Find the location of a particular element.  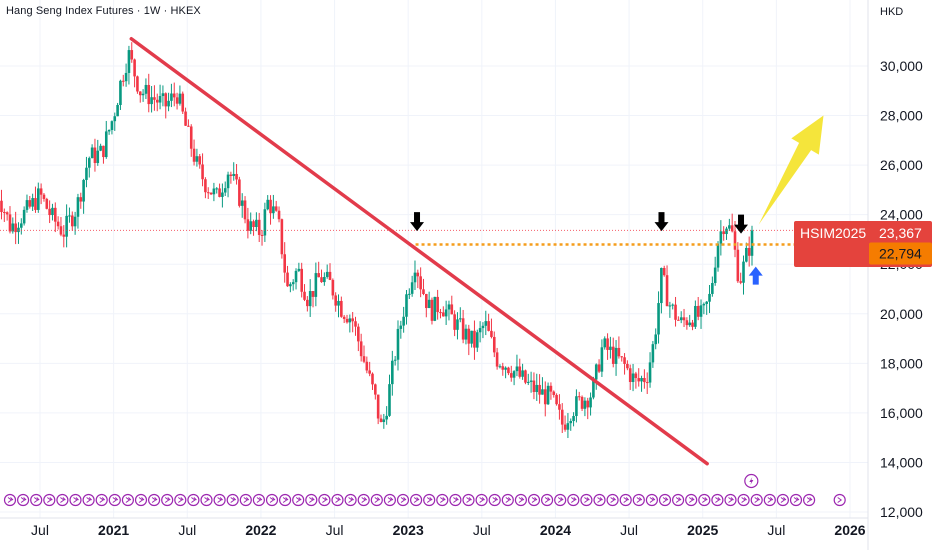

yellow-target-arrow is located at coordinates (791, 170).